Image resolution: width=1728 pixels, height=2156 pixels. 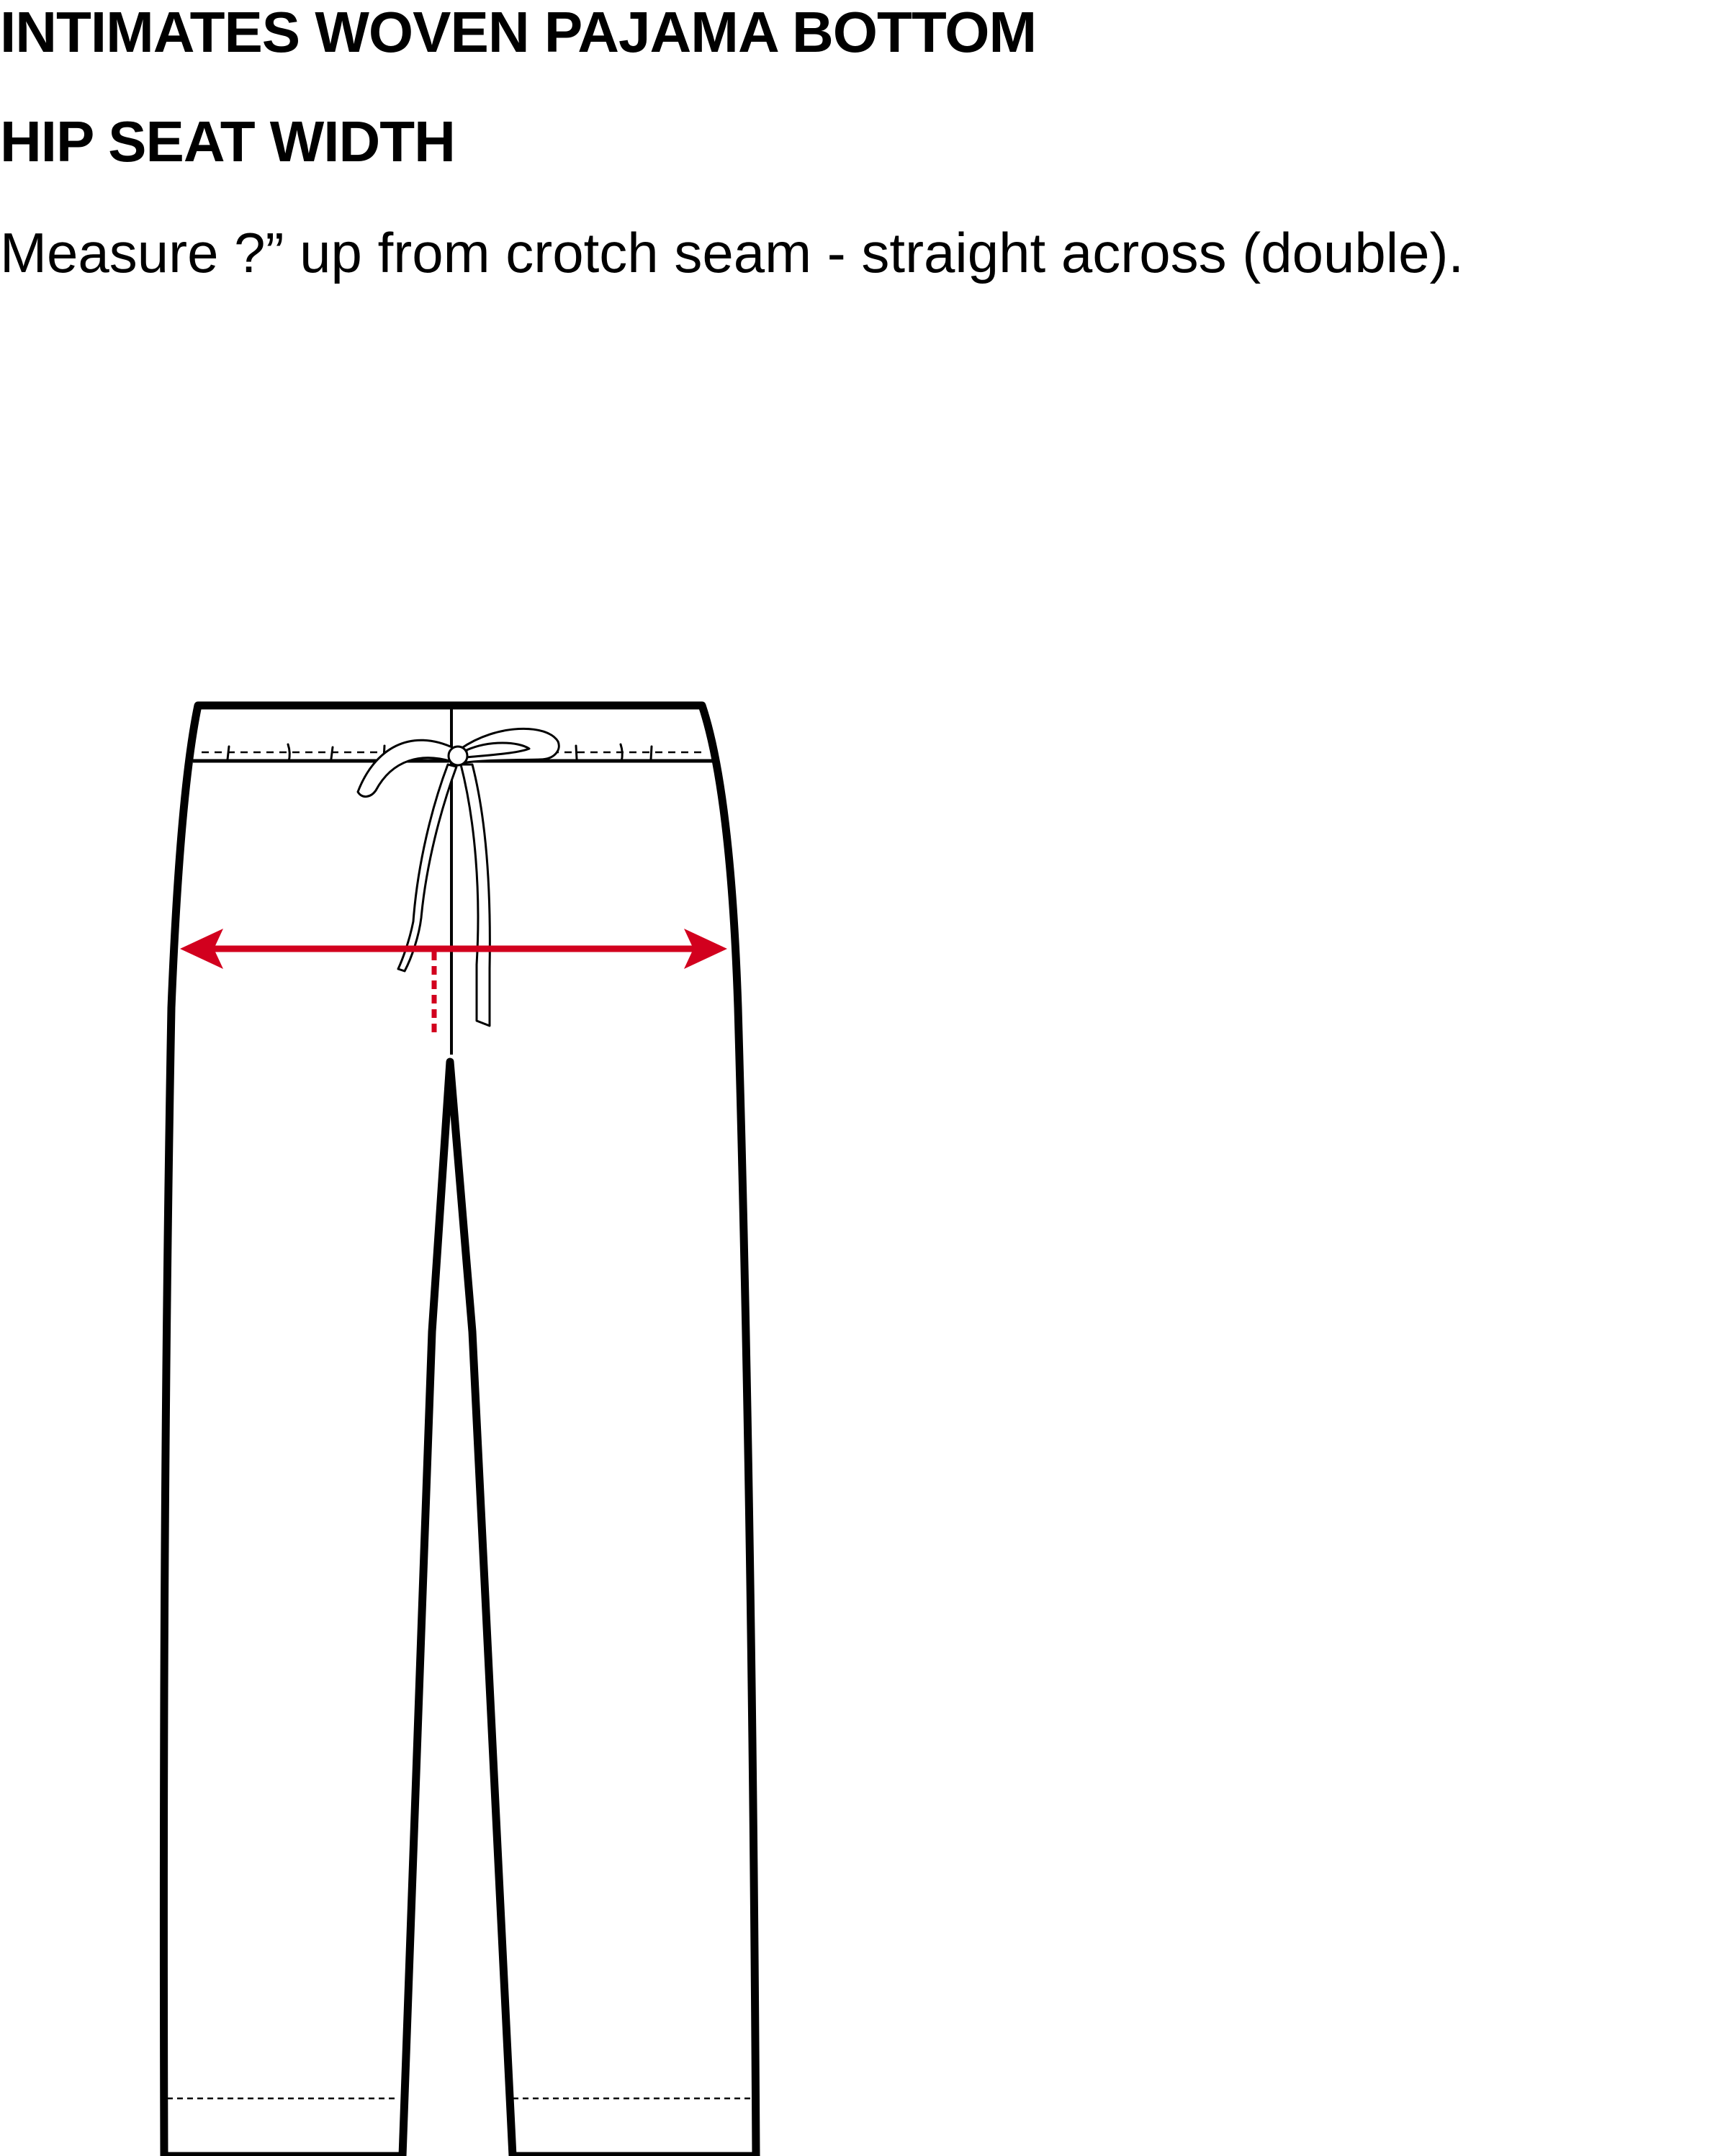 I want to click on arrowhead-left, so click(x=201, y=949).